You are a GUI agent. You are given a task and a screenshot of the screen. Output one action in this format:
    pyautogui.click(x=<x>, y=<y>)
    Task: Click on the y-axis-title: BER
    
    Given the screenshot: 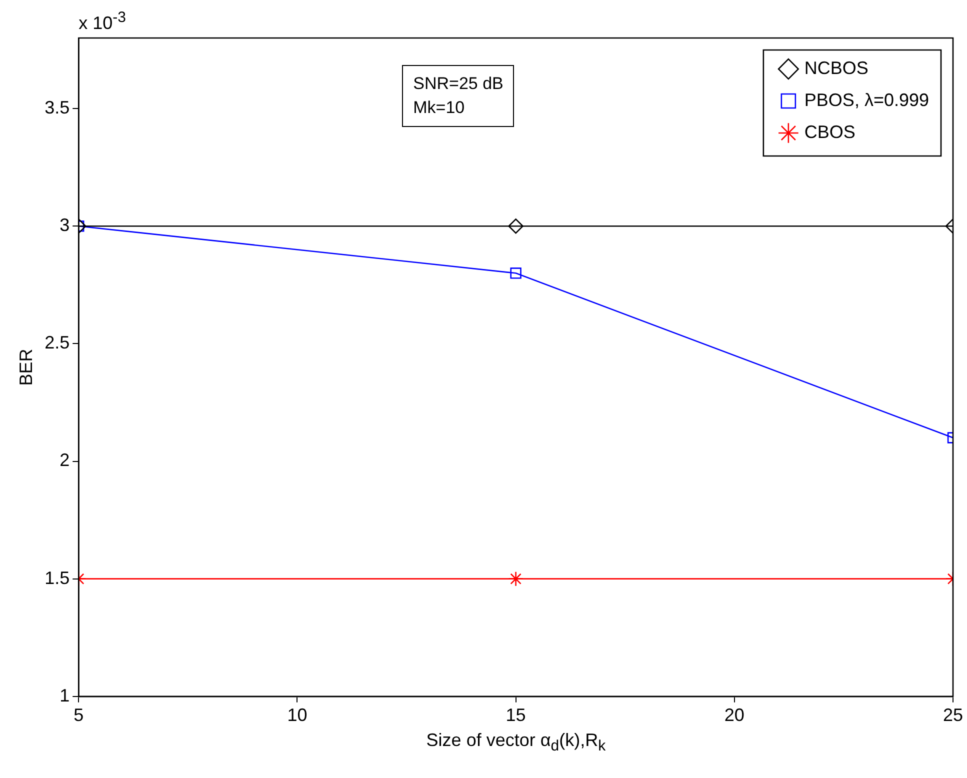 What is the action you would take?
    pyautogui.click(x=26, y=367)
    